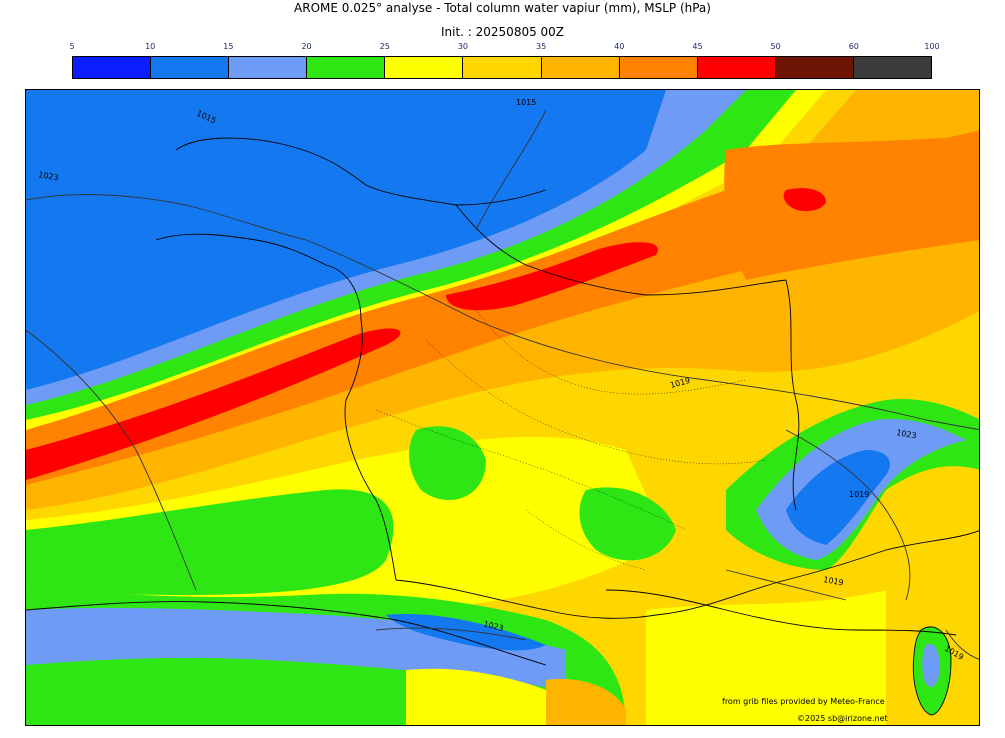 The image size is (1005, 738). What do you see at coordinates (619, 46) in the screenshot?
I see `colorbar-tick-label: 40` at bounding box center [619, 46].